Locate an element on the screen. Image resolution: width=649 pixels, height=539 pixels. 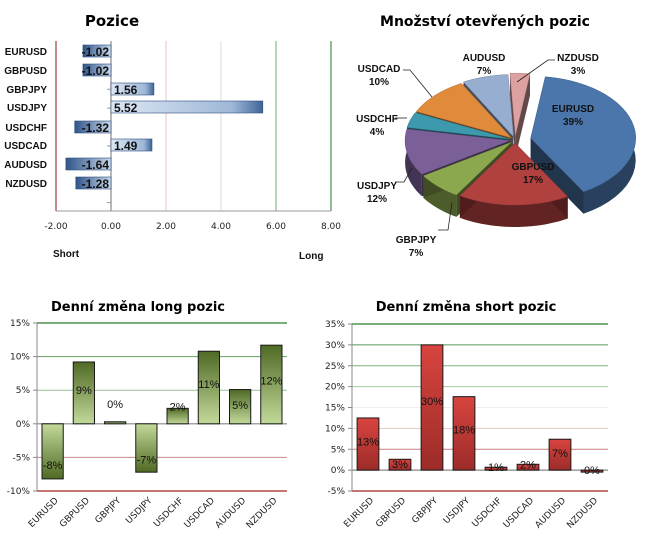
pozice-category-label: NZDUSD is located at coordinates (26, 184).